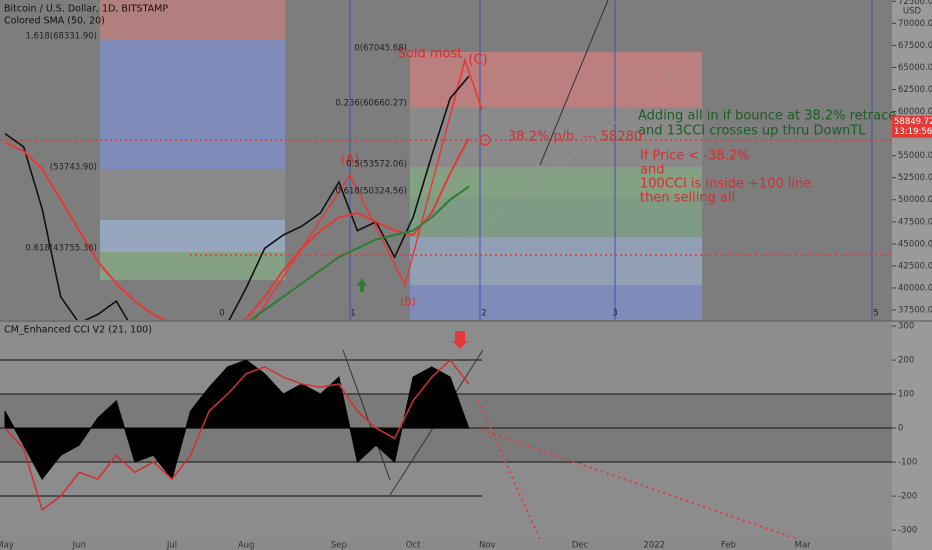 The width and height of the screenshot is (932, 550). Describe the element at coordinates (907, 463) in the screenshot. I see `y-tick-label: -100` at that location.